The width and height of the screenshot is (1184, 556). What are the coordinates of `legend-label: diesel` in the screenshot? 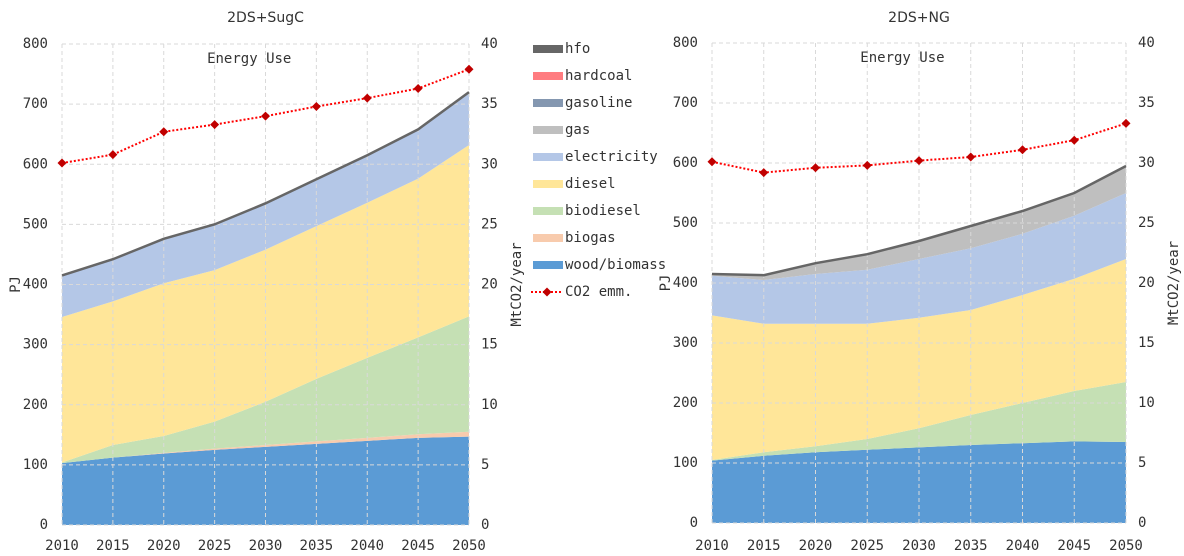 It's located at (590, 184).